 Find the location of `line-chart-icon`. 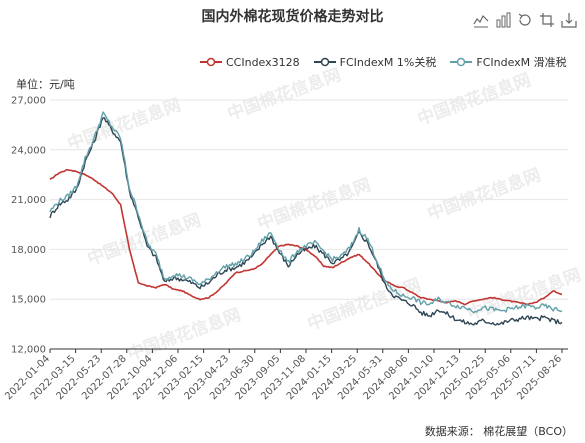

line-chart-icon is located at coordinates (481, 20).